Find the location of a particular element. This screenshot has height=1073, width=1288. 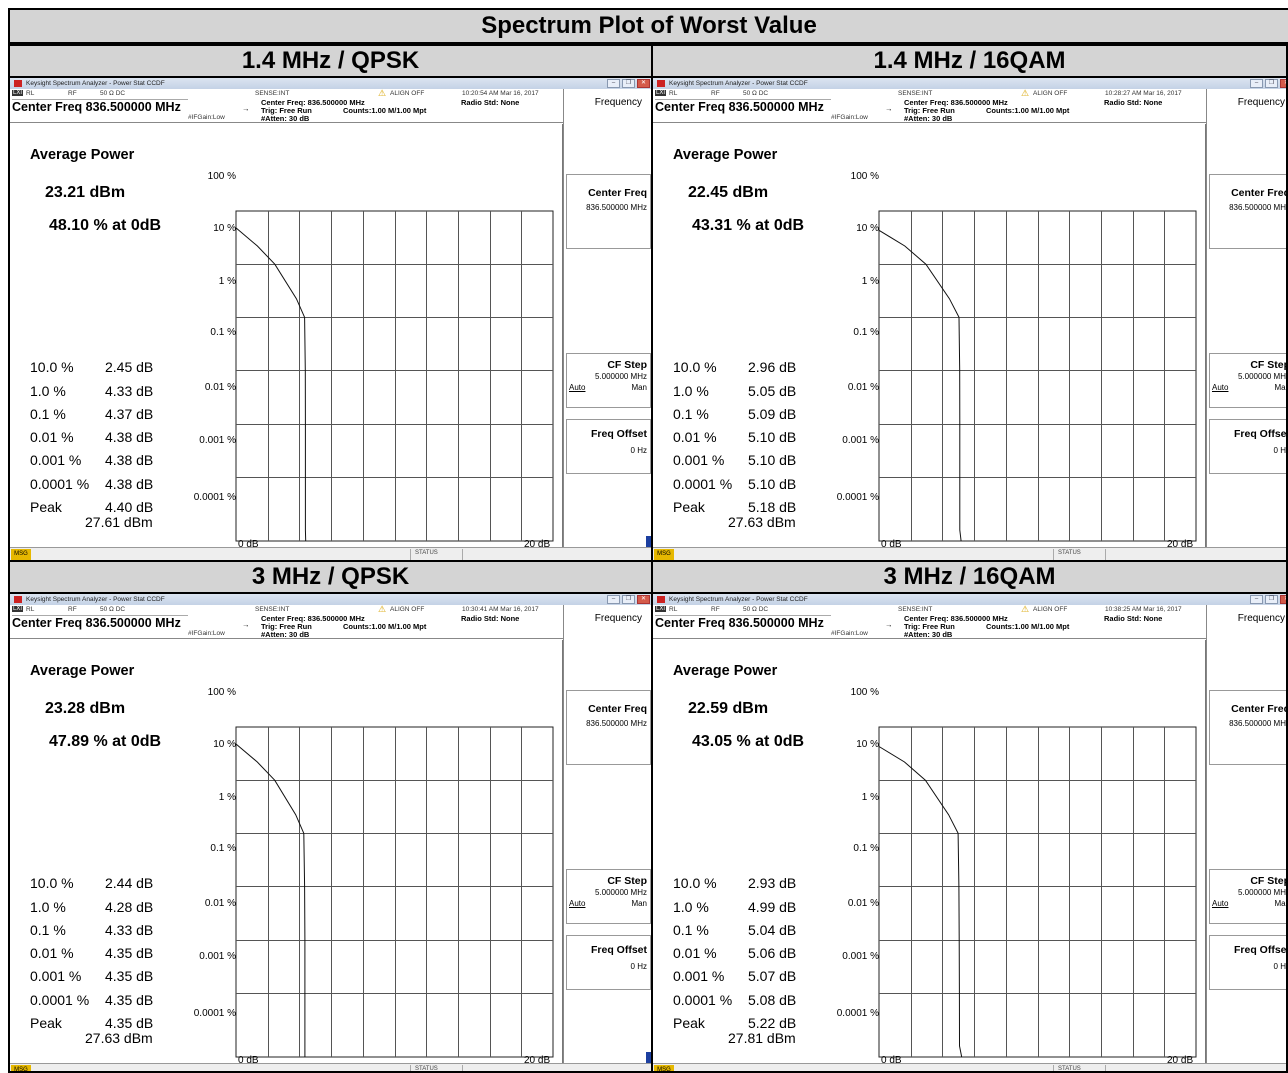

stat-value: 5.07 dB is located at coordinates (772, 976).